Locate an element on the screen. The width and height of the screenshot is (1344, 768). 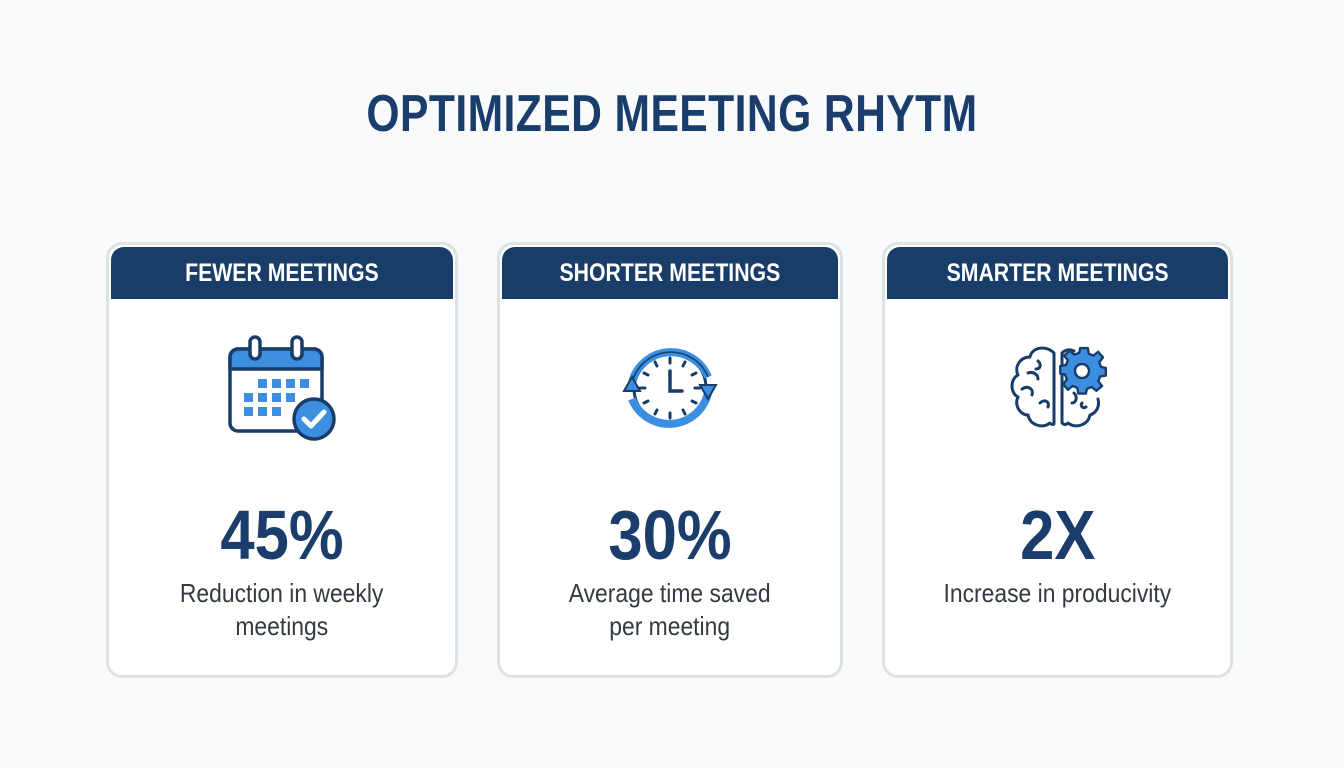
card-header: SHORTER MEETINGS is located at coordinates (670, 273).